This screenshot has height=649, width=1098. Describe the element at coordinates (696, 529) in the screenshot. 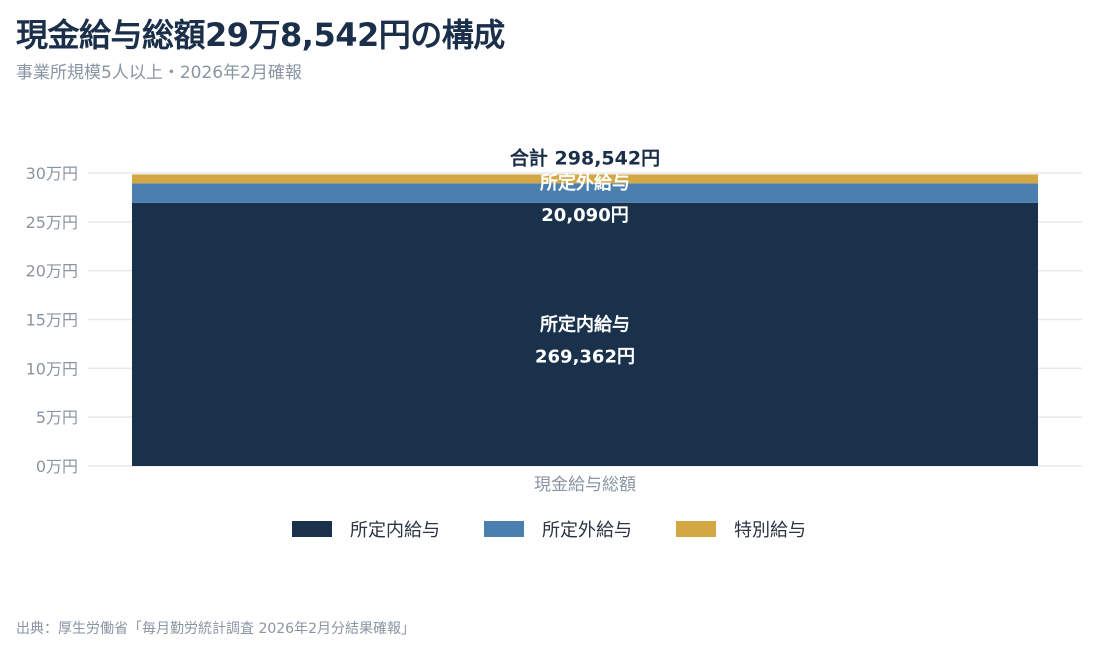

I see `legend-swatch-special` at that location.